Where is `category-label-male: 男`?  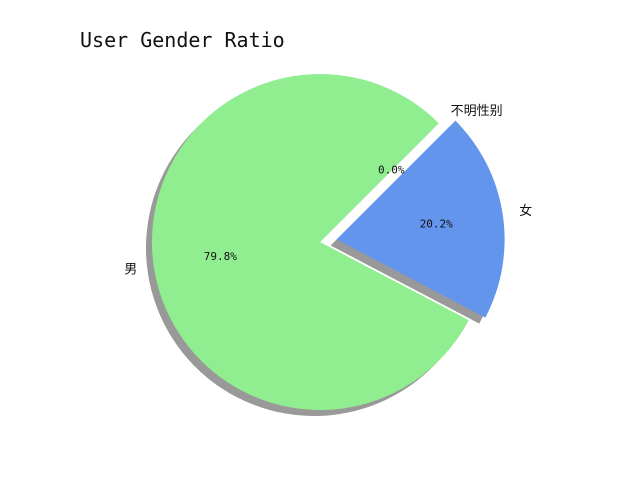 category-label-male: 男 is located at coordinates (130, 269).